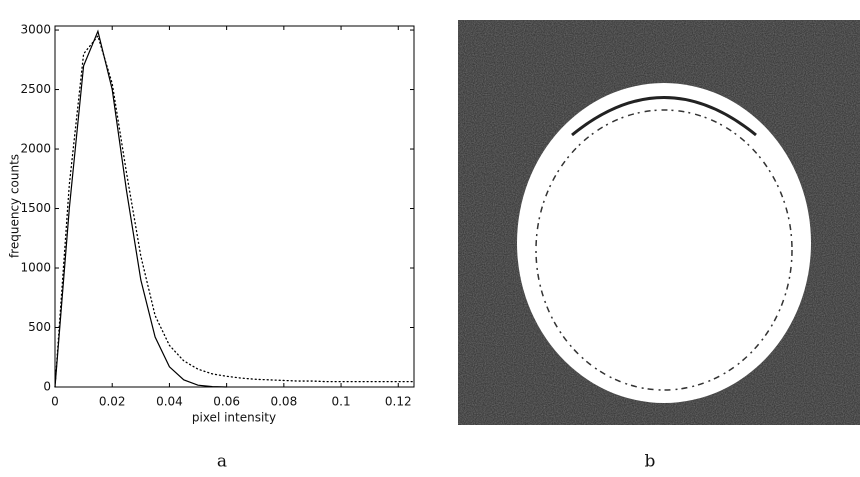 The image size is (860, 477). What do you see at coordinates (35, 89) in the screenshot?
I see `y-tick-label: 2500` at bounding box center [35, 89].